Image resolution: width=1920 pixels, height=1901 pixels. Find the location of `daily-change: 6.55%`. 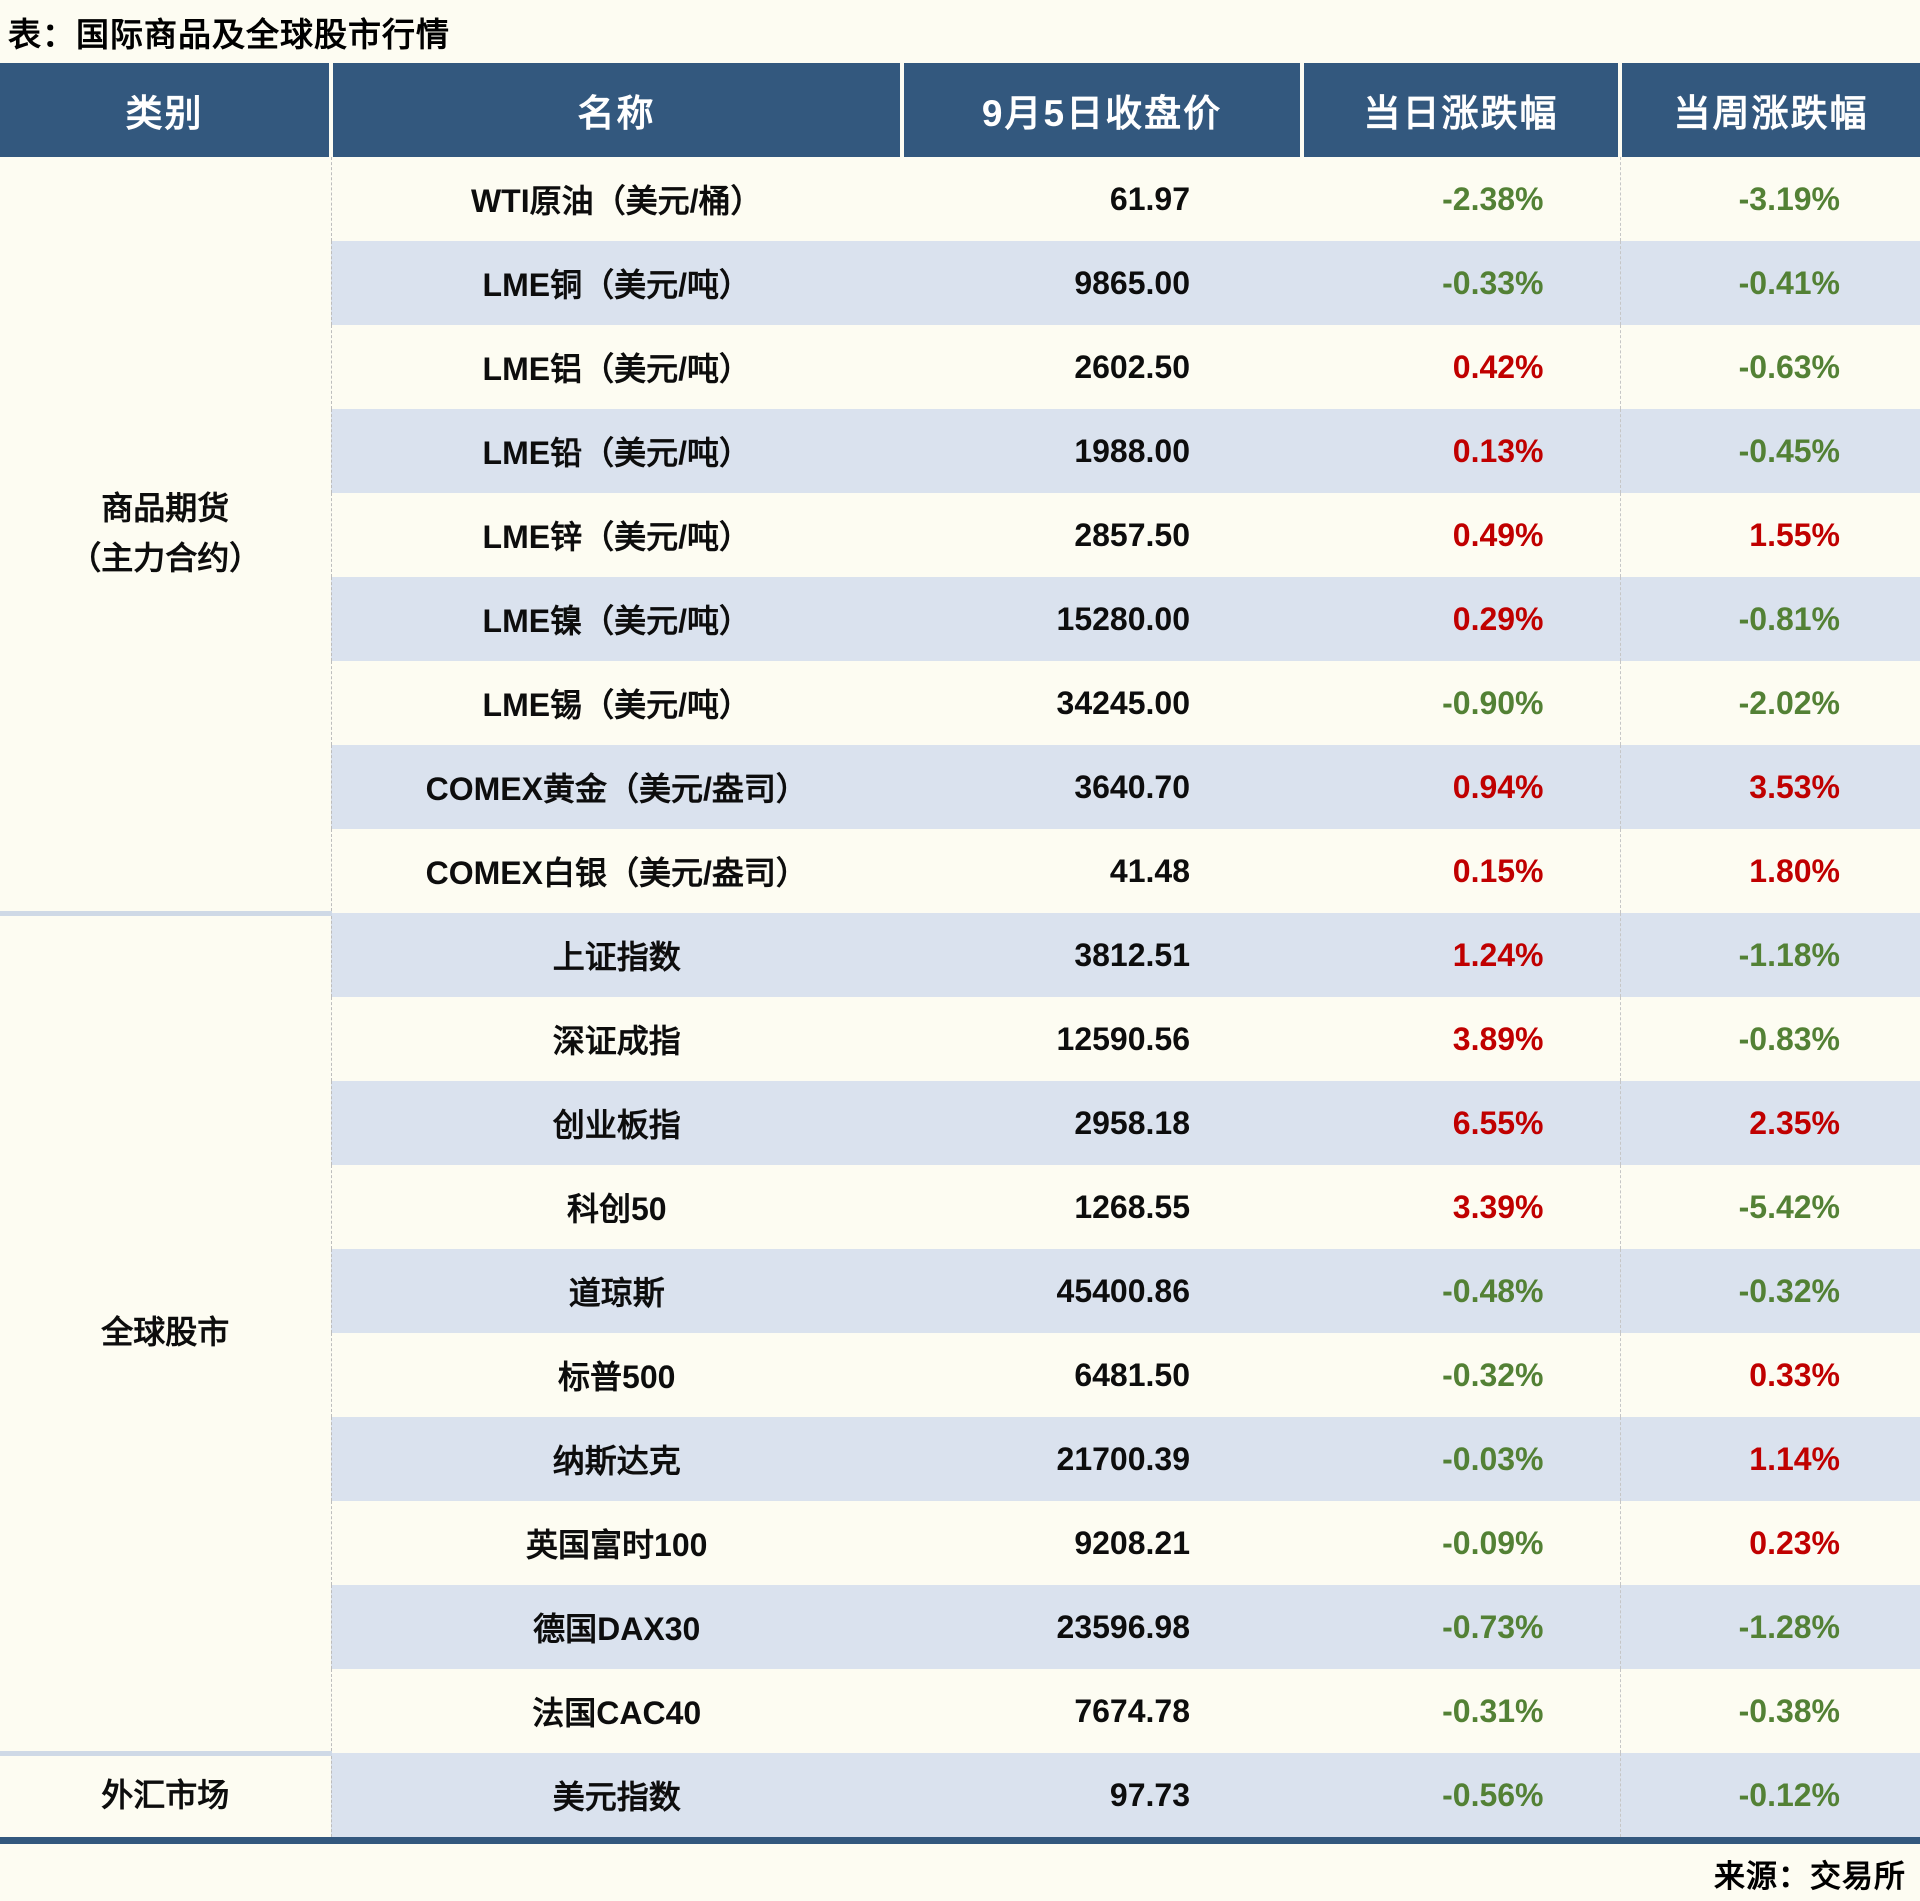

daily-change: 6.55% is located at coordinates (1461, 1123).